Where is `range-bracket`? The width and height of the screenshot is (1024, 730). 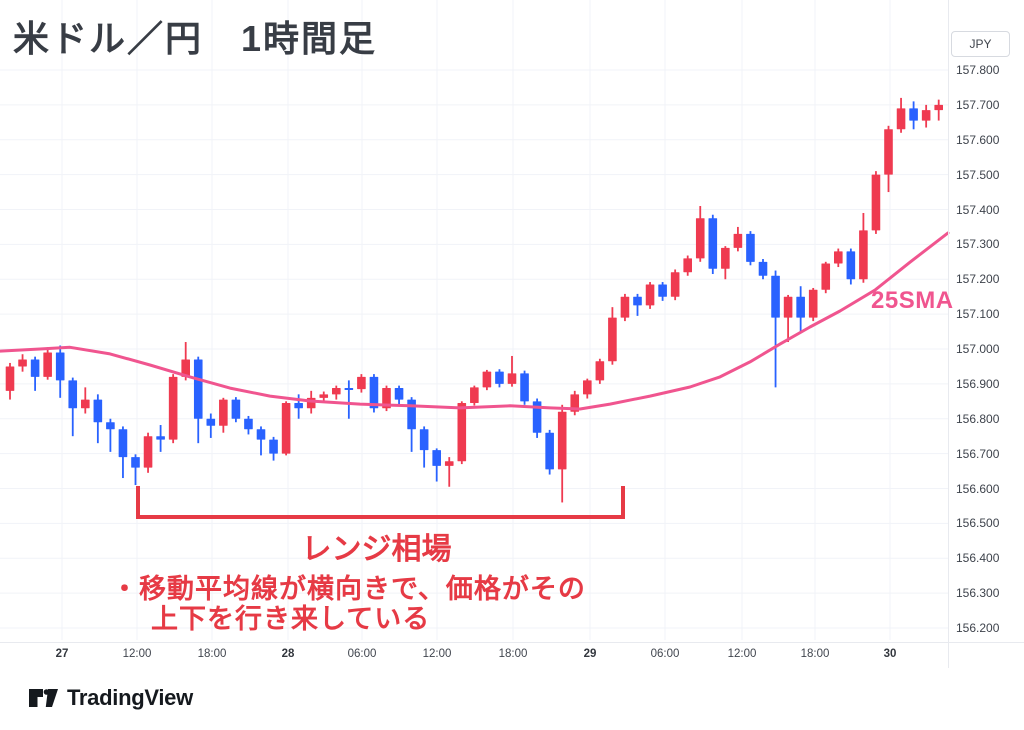 range-bracket is located at coordinates (380, 502).